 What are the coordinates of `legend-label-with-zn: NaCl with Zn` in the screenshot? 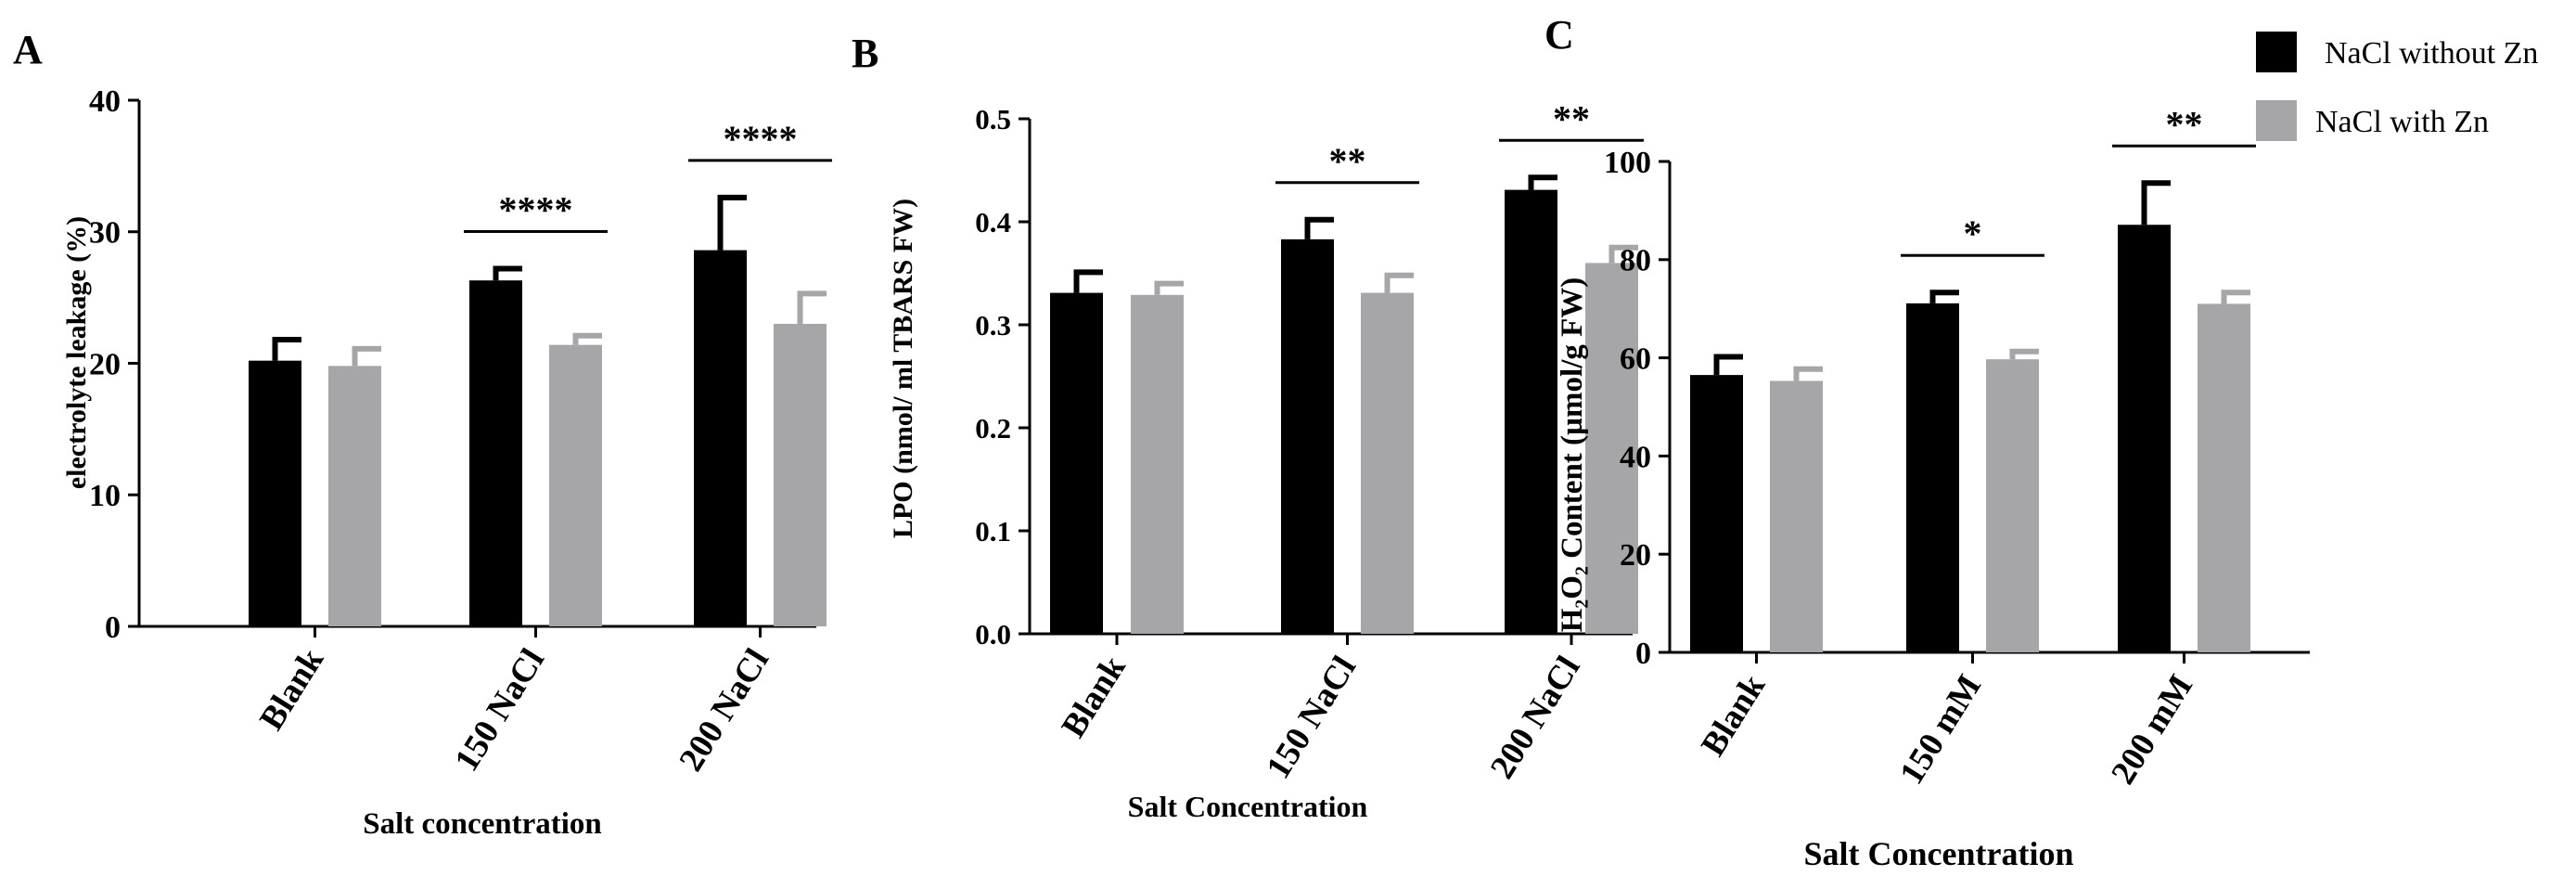 It's located at (2402, 122).